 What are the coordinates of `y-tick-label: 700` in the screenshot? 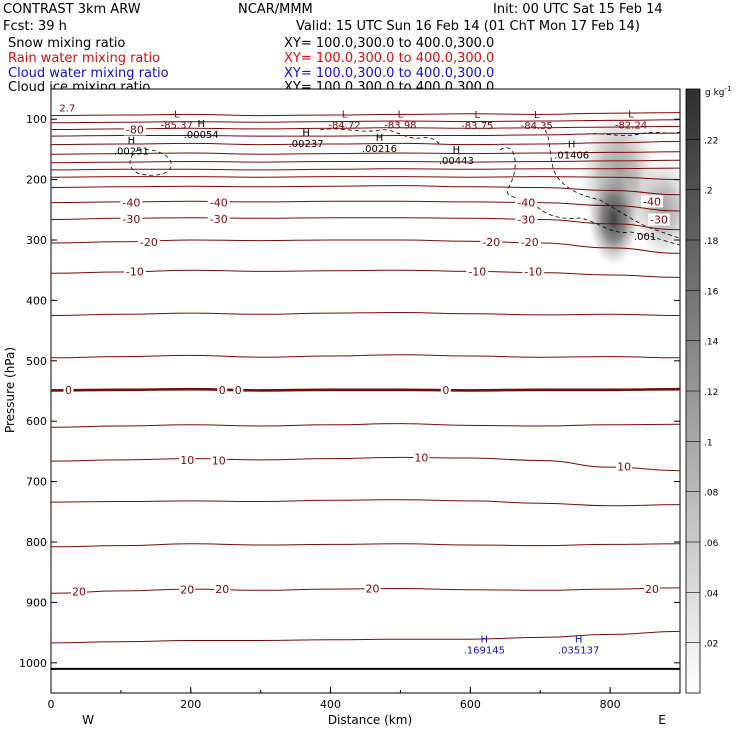 It's located at (36, 482).